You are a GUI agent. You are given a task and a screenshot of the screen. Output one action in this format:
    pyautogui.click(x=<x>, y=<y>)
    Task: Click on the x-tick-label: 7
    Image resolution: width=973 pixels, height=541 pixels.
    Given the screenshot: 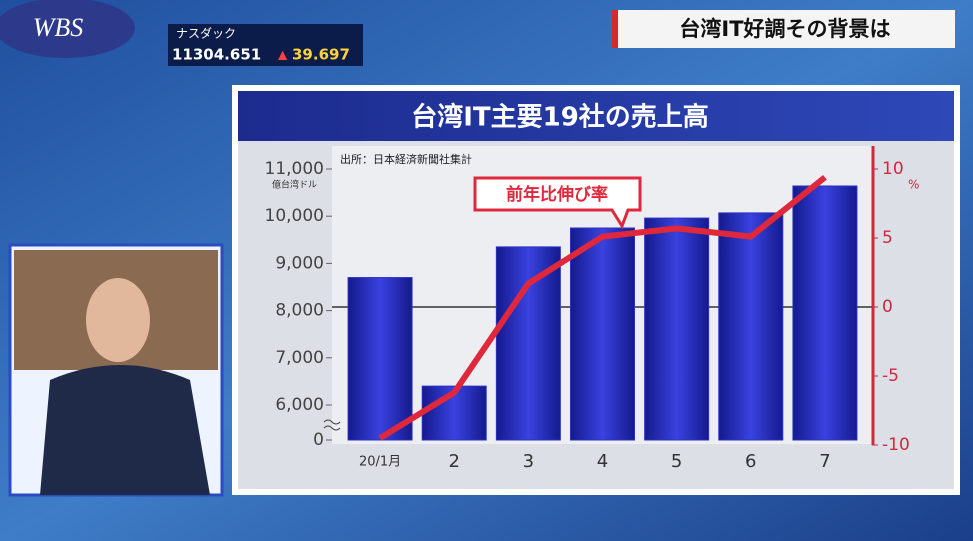 What is the action you would take?
    pyautogui.click(x=824, y=461)
    